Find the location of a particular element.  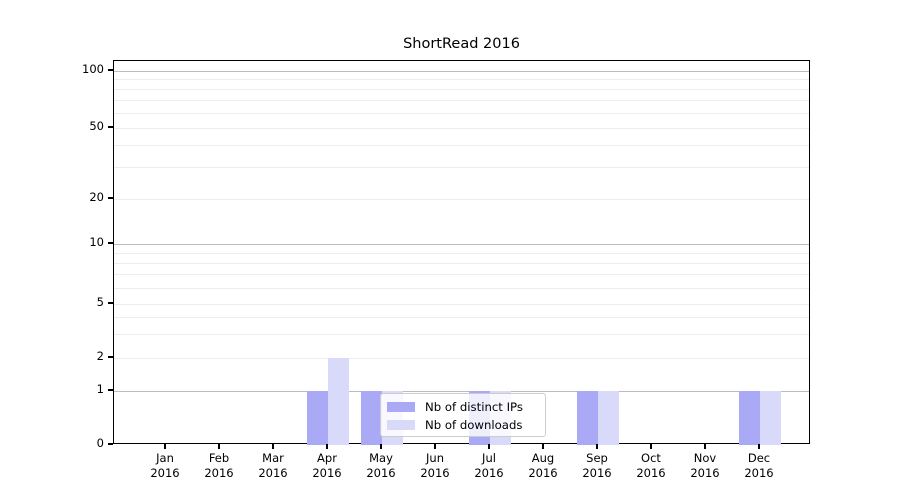

bar-downloads-apr-2016 is located at coordinates (338, 401).